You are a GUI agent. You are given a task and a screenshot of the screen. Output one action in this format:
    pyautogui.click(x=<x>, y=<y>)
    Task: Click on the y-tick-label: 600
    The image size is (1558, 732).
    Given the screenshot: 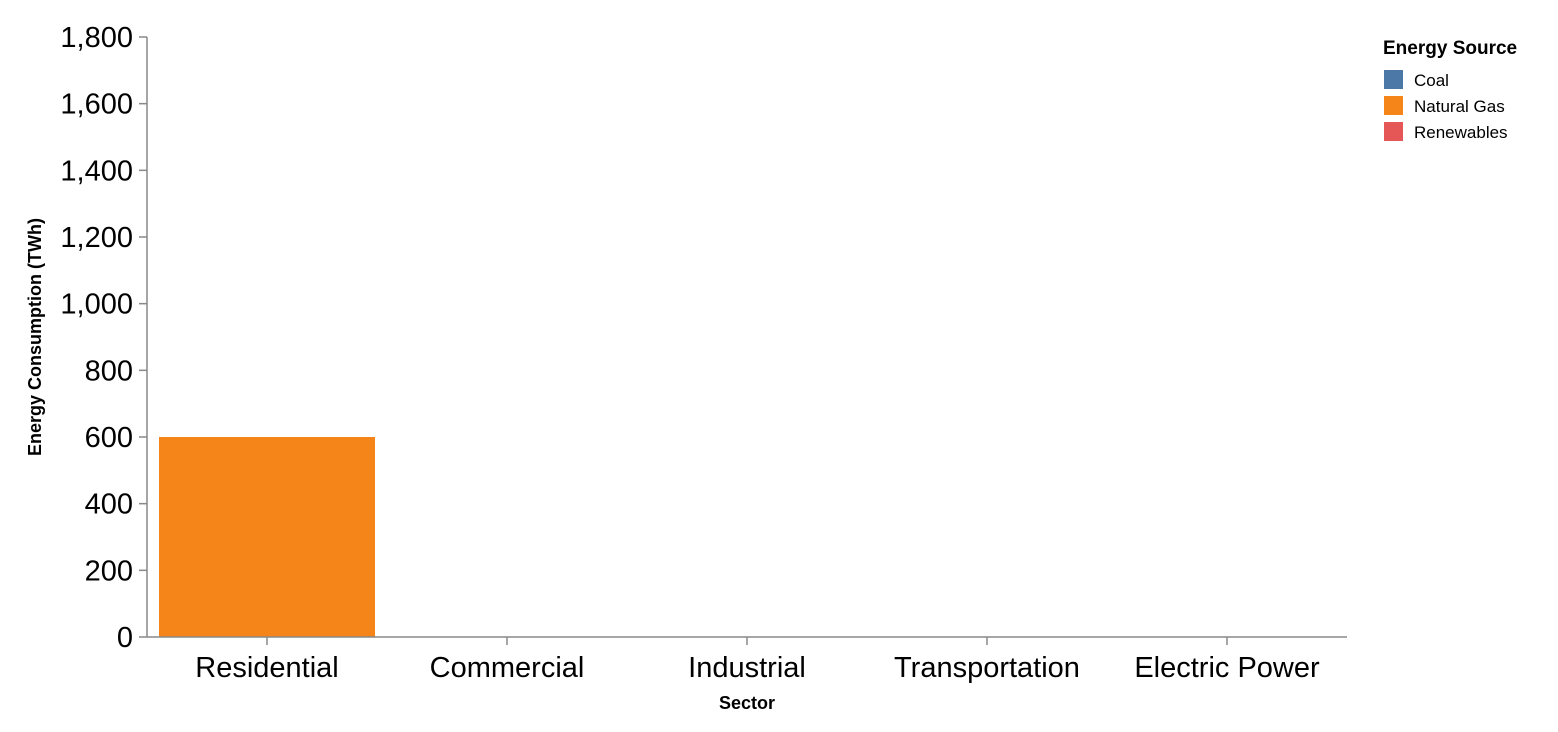 What is the action you would take?
    pyautogui.click(x=109, y=438)
    